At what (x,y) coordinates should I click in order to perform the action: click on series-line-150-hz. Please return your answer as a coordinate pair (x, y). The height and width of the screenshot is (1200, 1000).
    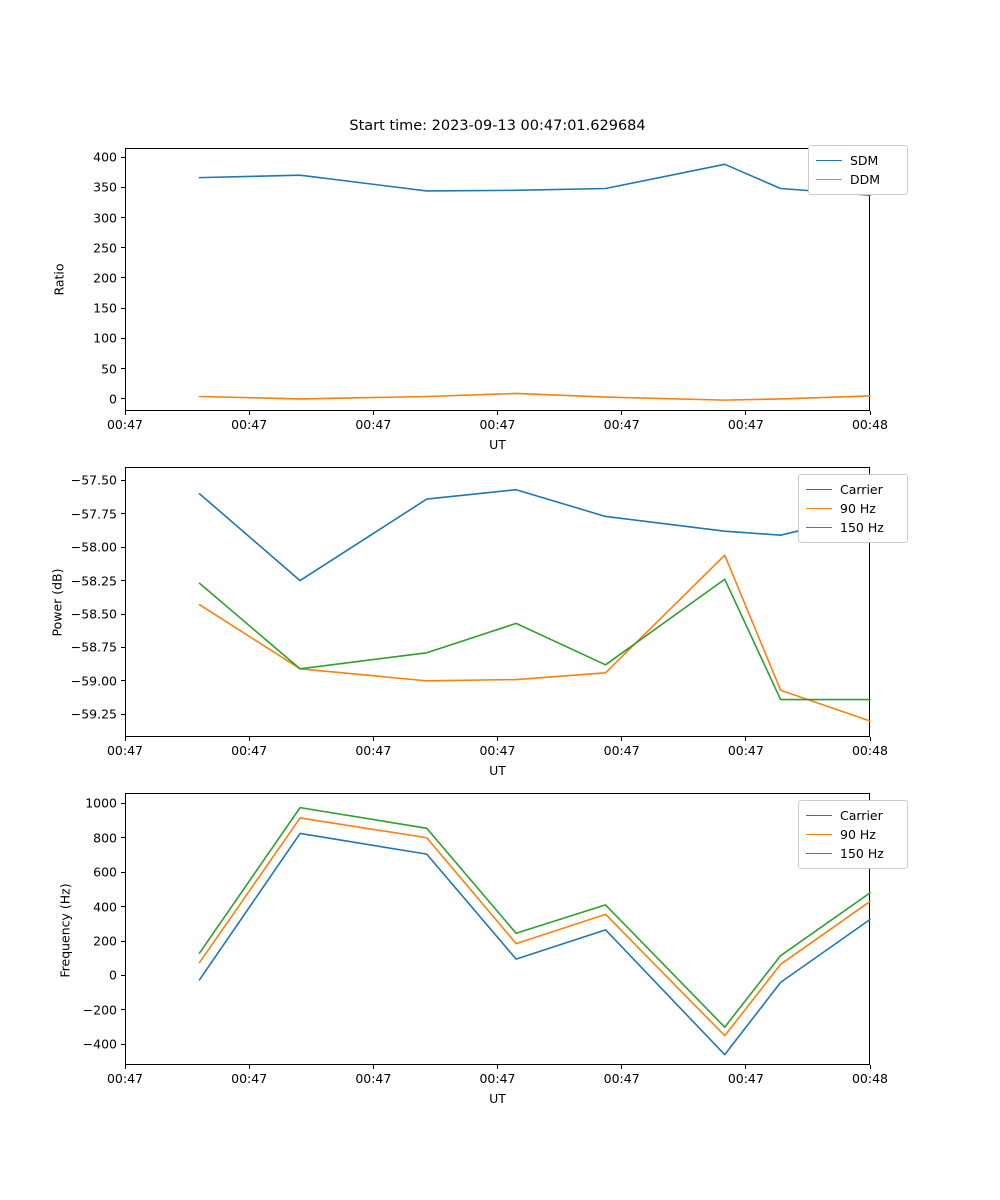
    Looking at the image, I should click on (534, 917).